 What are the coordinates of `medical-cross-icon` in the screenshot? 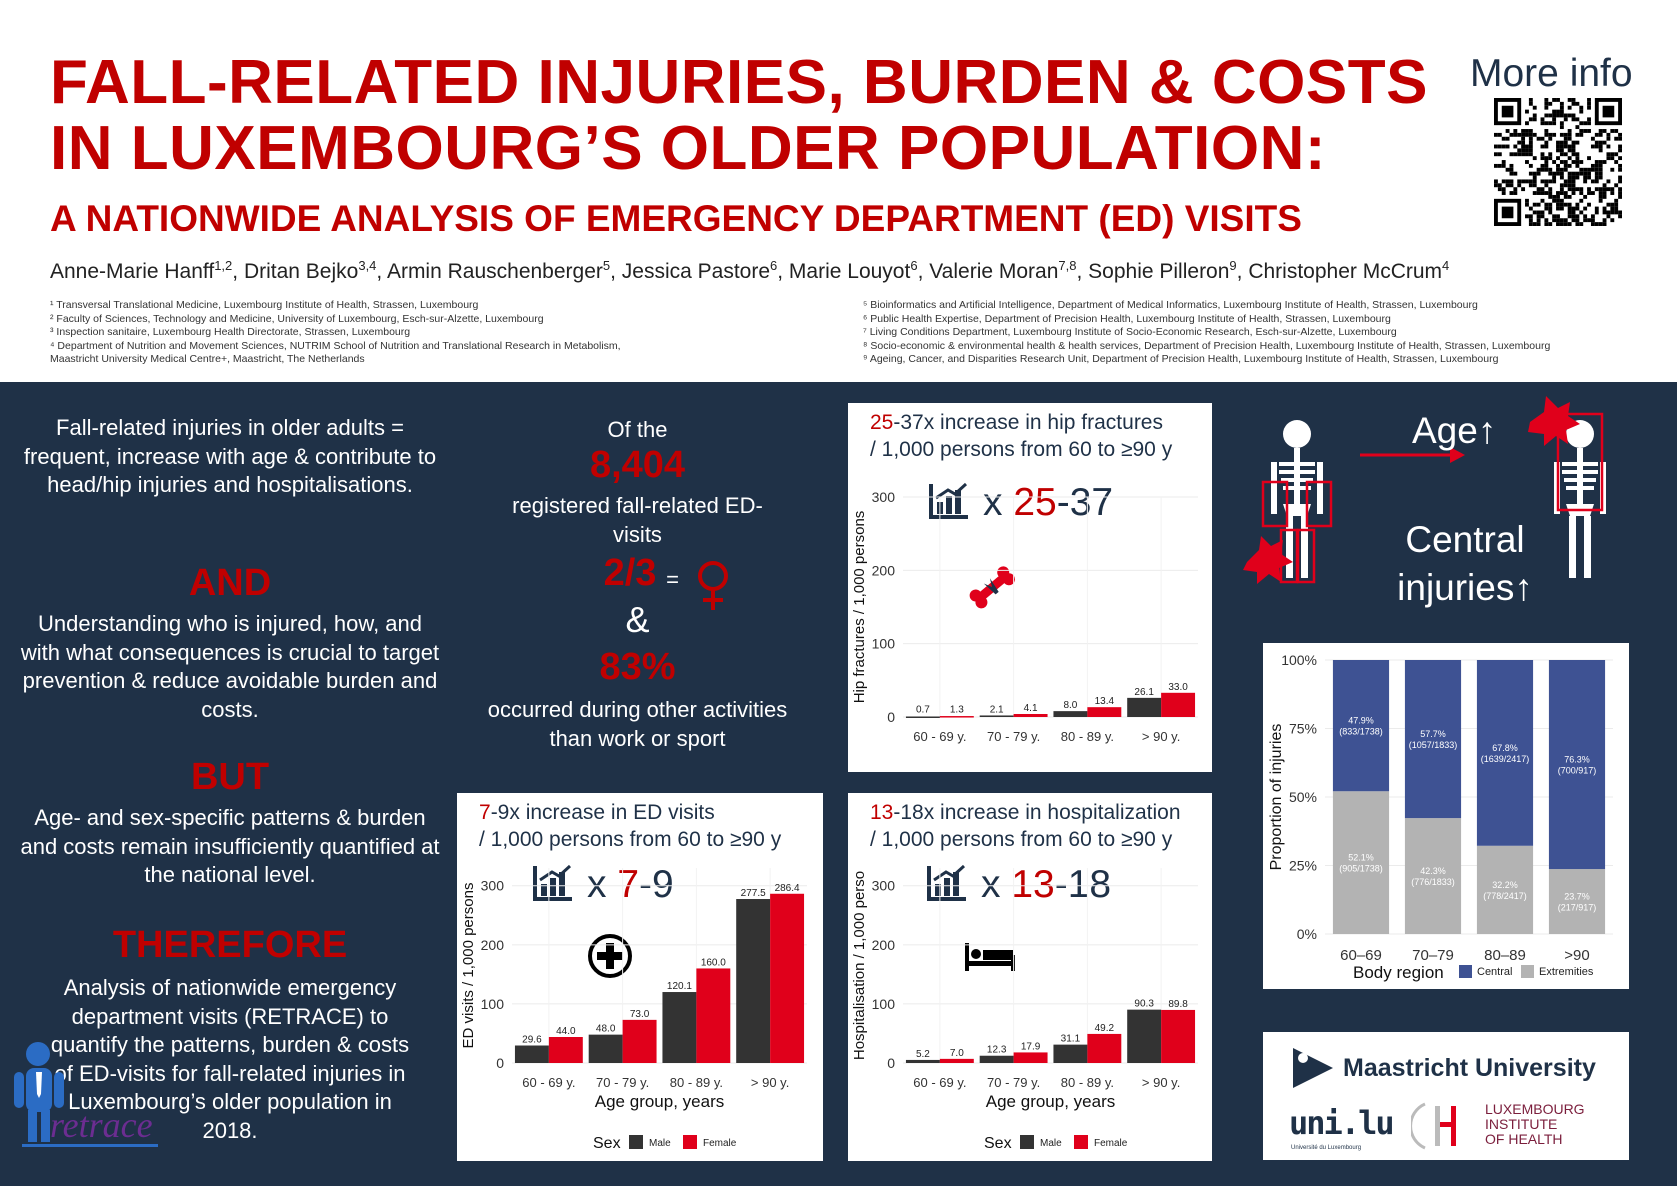 It's located at (610, 956).